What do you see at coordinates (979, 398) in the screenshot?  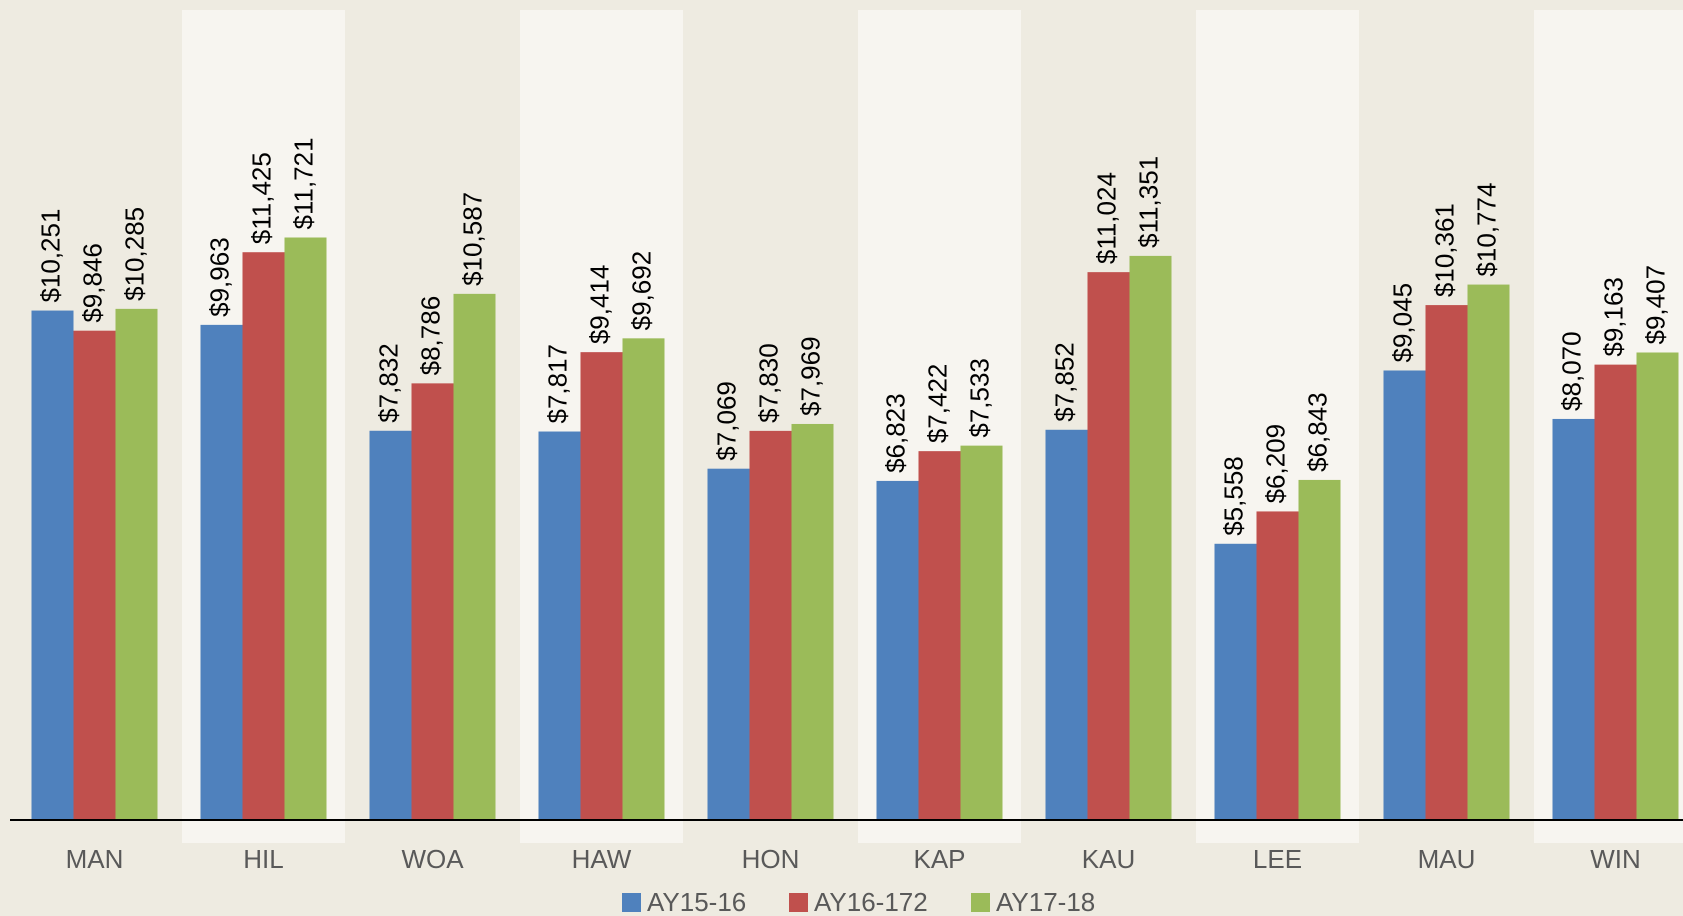 I see `data-label: $7,533` at bounding box center [979, 398].